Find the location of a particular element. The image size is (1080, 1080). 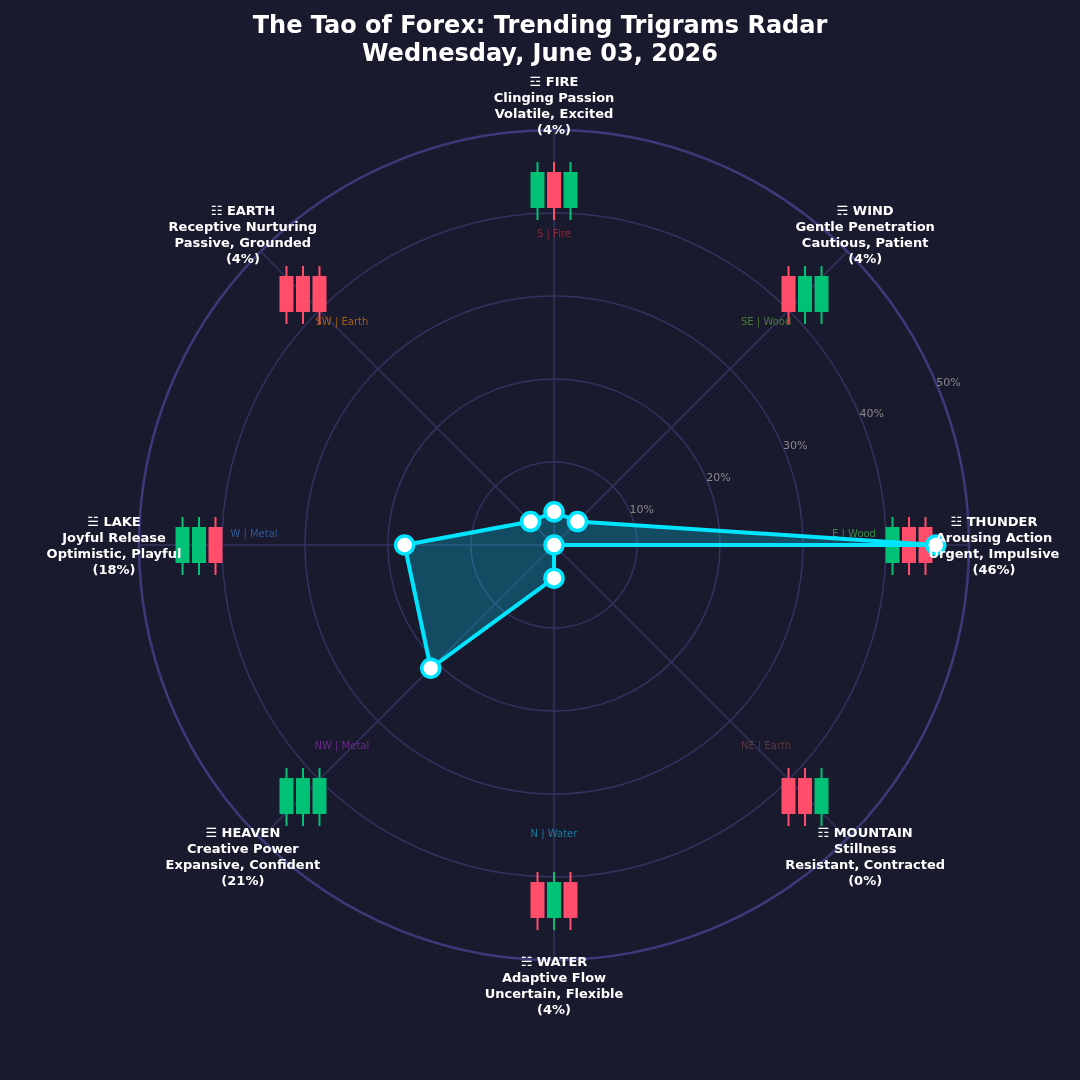

spoke-label: ☰ HEAVEN Creative Power Expansive, Confident (21%) is located at coordinates (243, 857).